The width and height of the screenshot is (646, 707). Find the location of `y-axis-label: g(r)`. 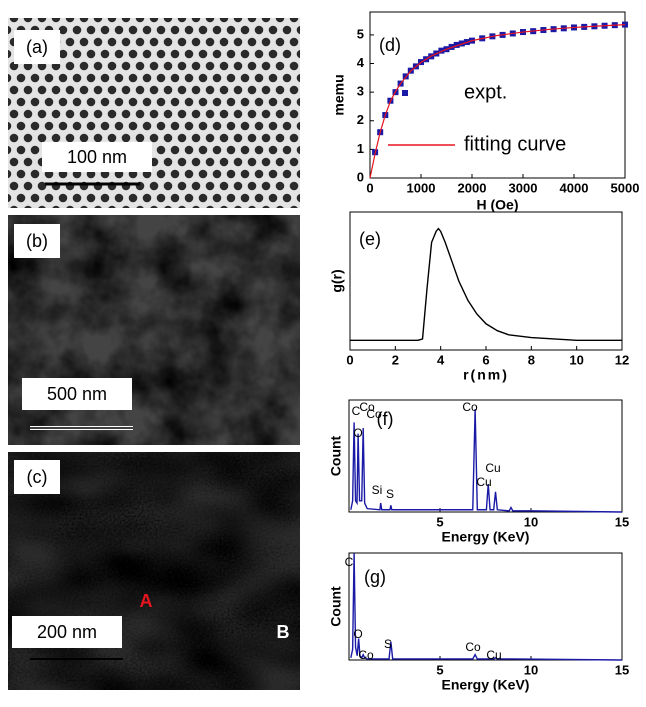

y-axis-label: g(r) is located at coordinates (337, 280).